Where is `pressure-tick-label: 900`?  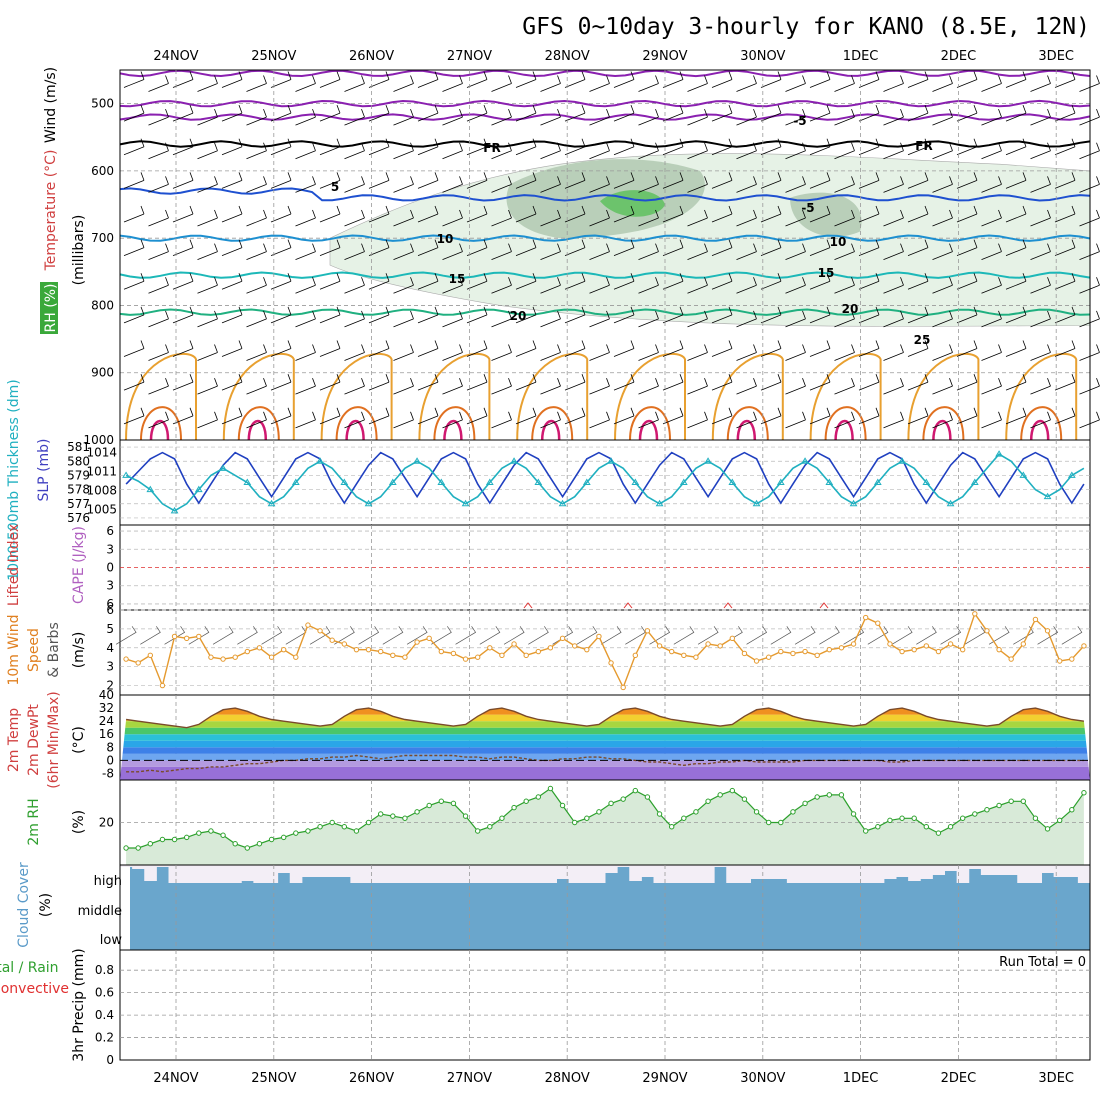 pressure-tick-label: 900 is located at coordinates (102, 373).